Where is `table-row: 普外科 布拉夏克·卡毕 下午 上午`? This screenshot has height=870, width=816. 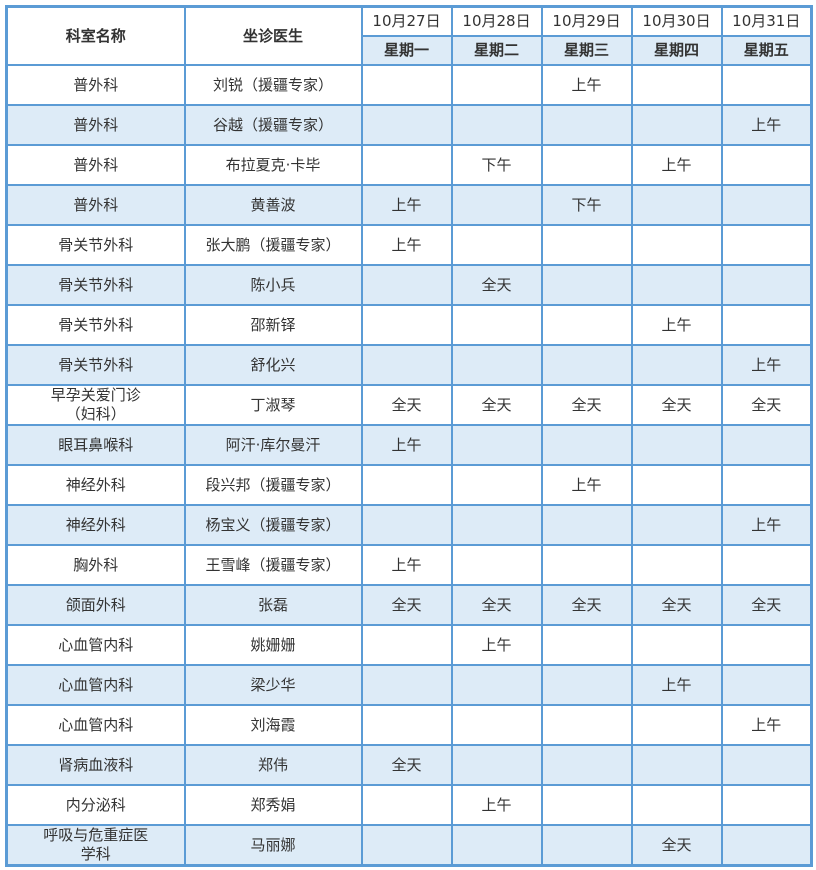
table-row: 普外科 布拉夏克·卡毕 下午 上午 is located at coordinates (409, 165).